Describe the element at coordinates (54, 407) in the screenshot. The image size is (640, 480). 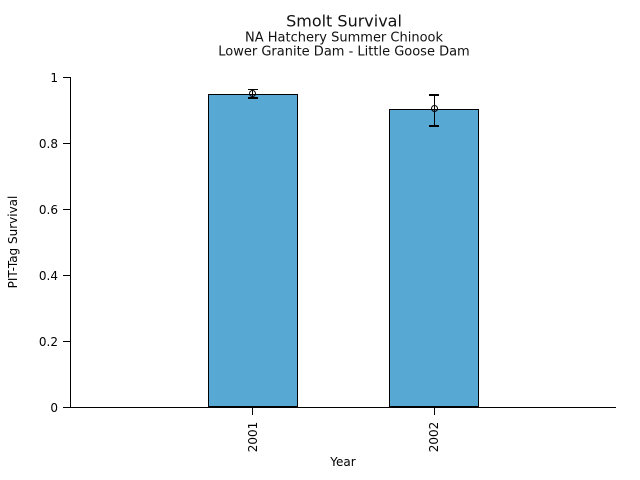
I see `y-tick-label: 0` at that location.